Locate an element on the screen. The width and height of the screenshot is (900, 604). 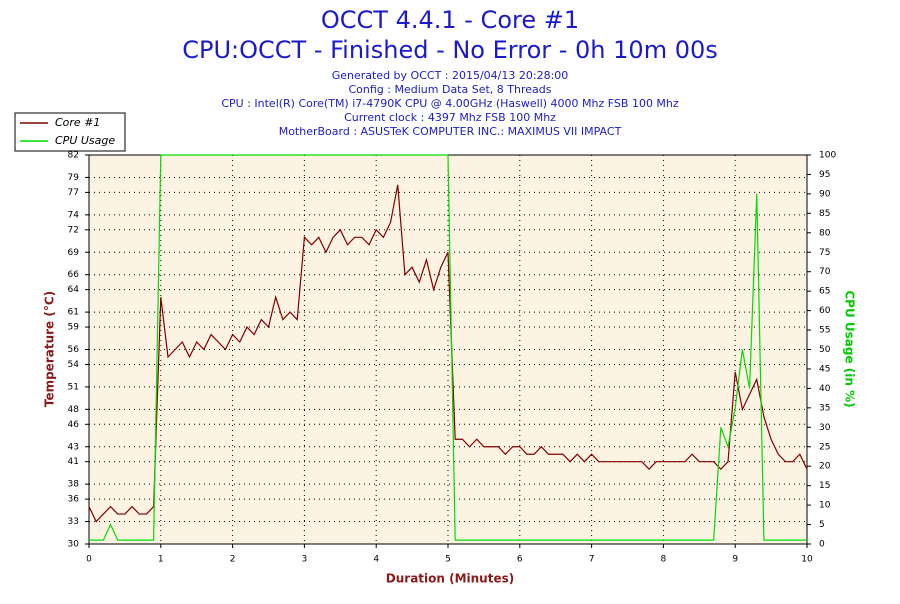
y2-tick-label: 70 is located at coordinates (825, 272).